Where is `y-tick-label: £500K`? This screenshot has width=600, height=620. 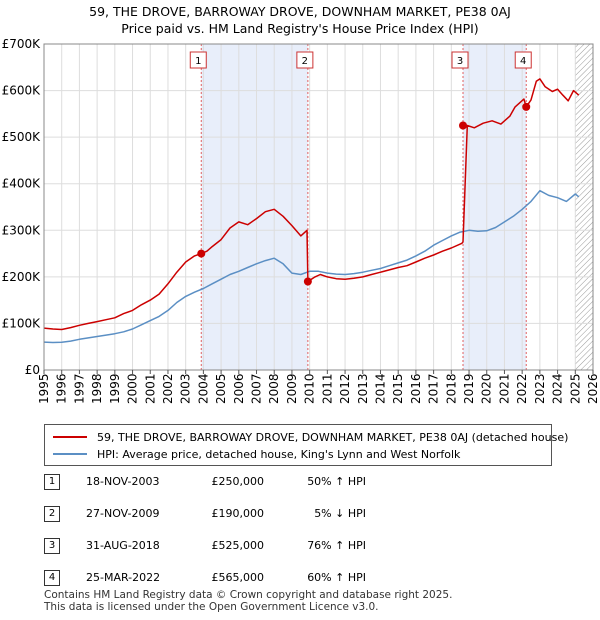 y-tick-label: £500K is located at coordinates (22, 137).